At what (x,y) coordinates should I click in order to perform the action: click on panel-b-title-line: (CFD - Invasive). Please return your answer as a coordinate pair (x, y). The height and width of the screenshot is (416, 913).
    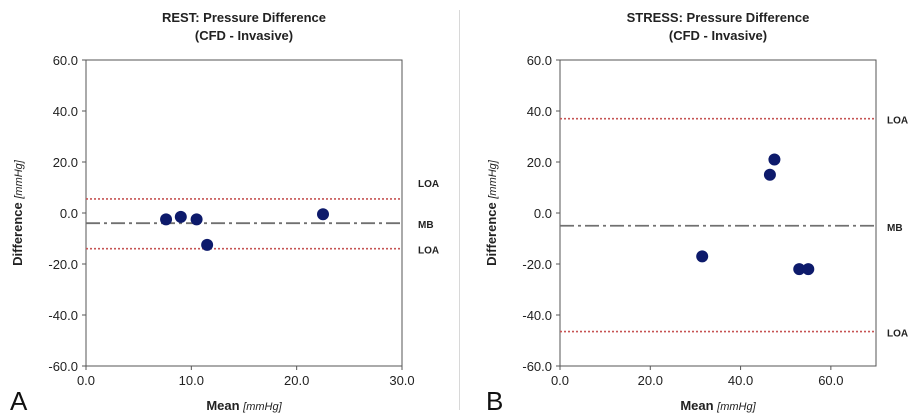
    Looking at the image, I should click on (718, 35).